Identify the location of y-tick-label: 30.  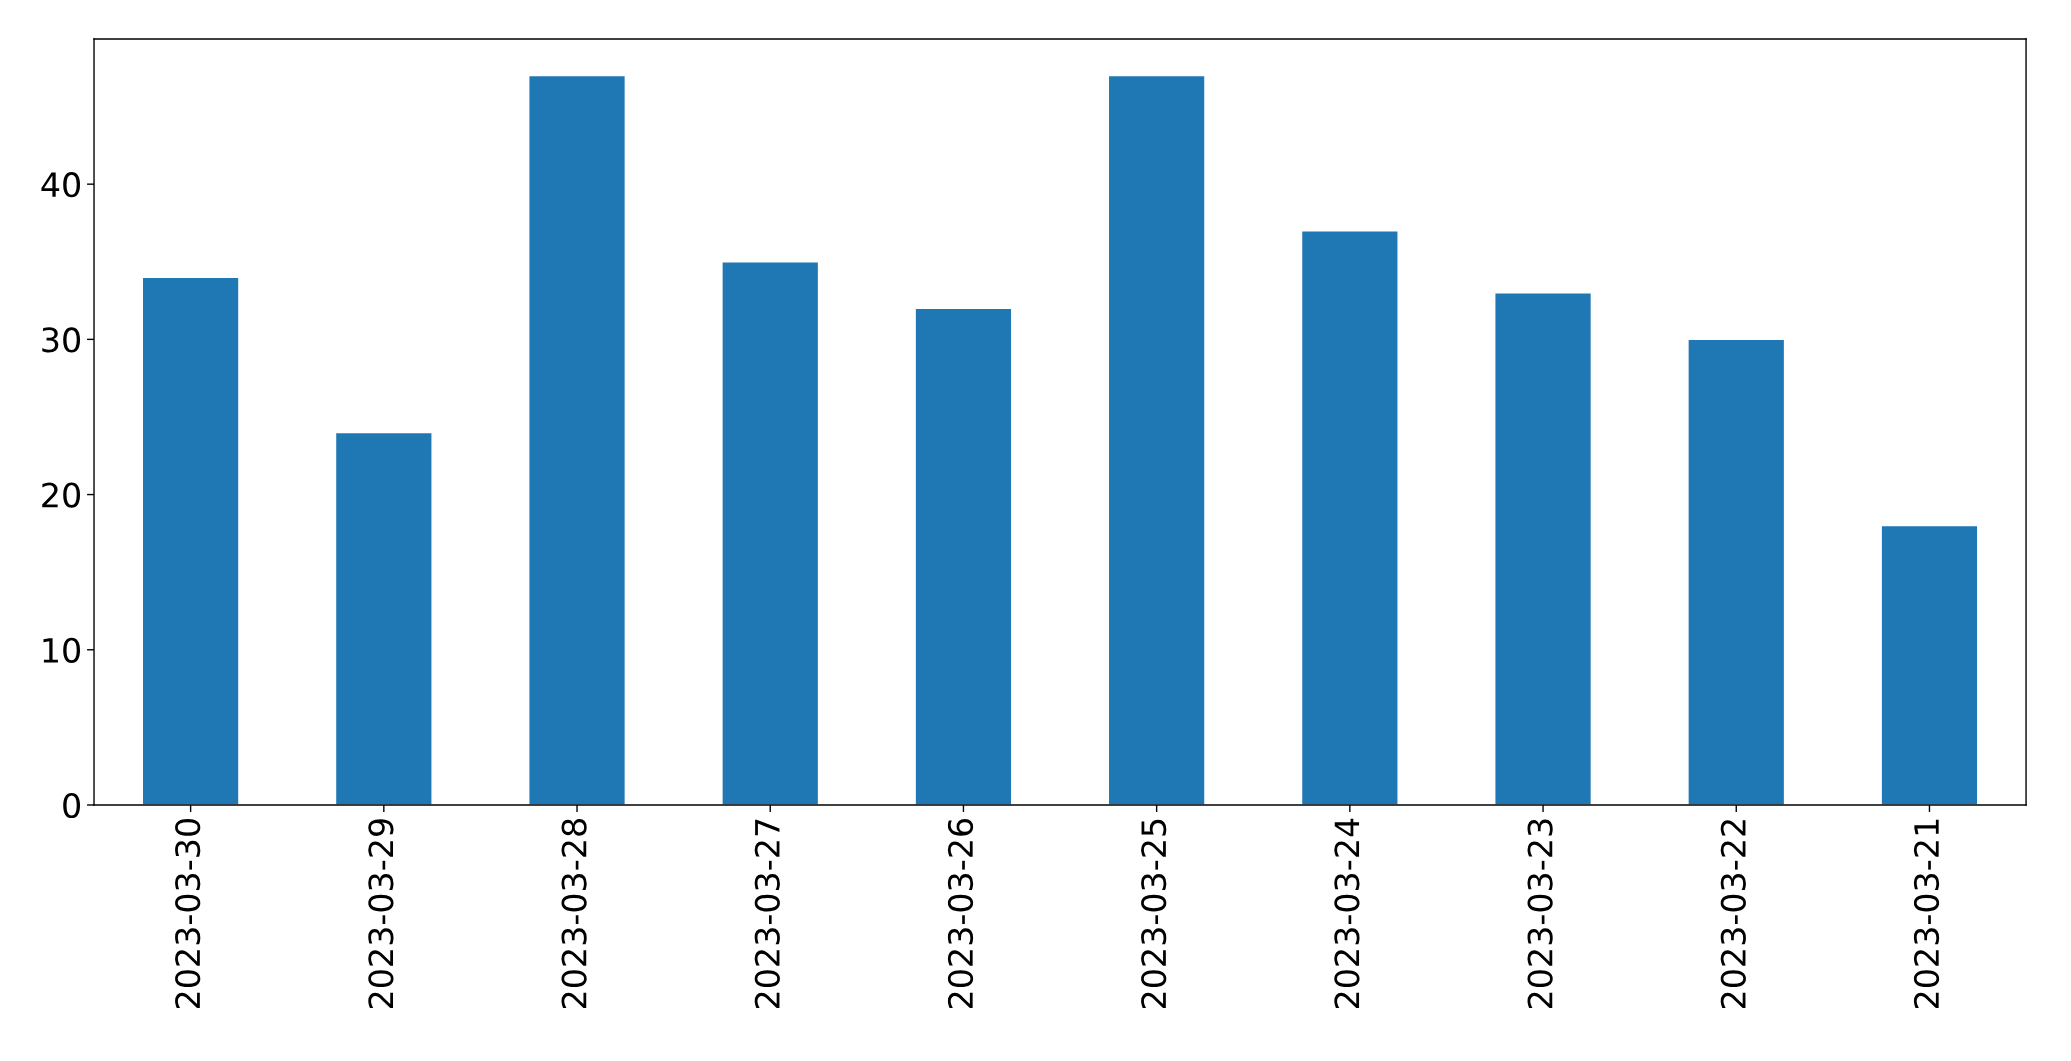
(61, 340).